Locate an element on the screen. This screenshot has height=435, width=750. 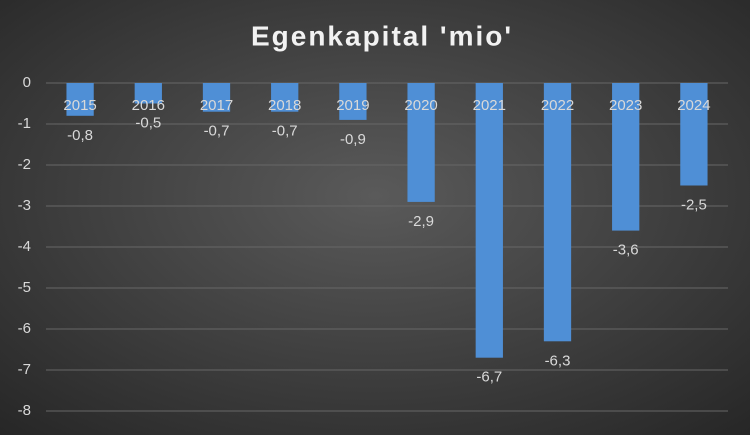
x-tick-label: 2017 is located at coordinates (216, 105).